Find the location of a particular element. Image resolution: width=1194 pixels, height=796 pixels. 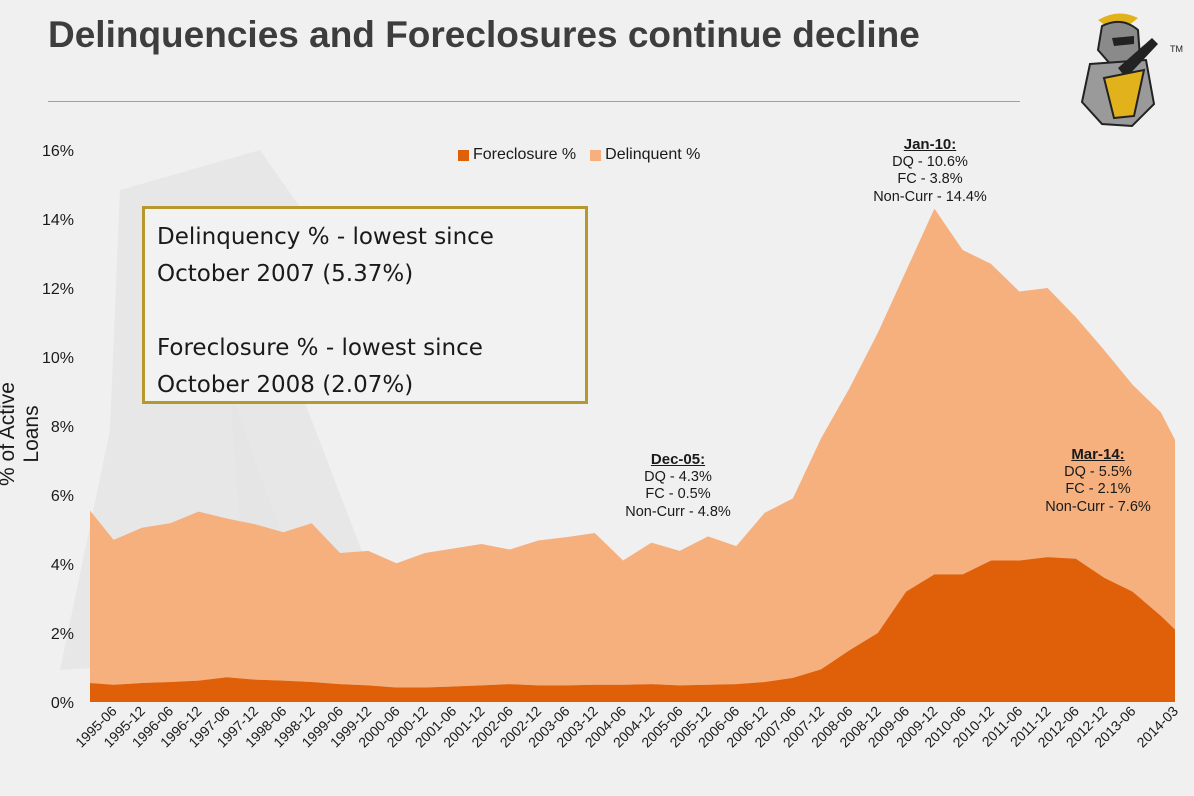

annotation-line: Non-Curr - 4.8% is located at coordinates (678, 511).